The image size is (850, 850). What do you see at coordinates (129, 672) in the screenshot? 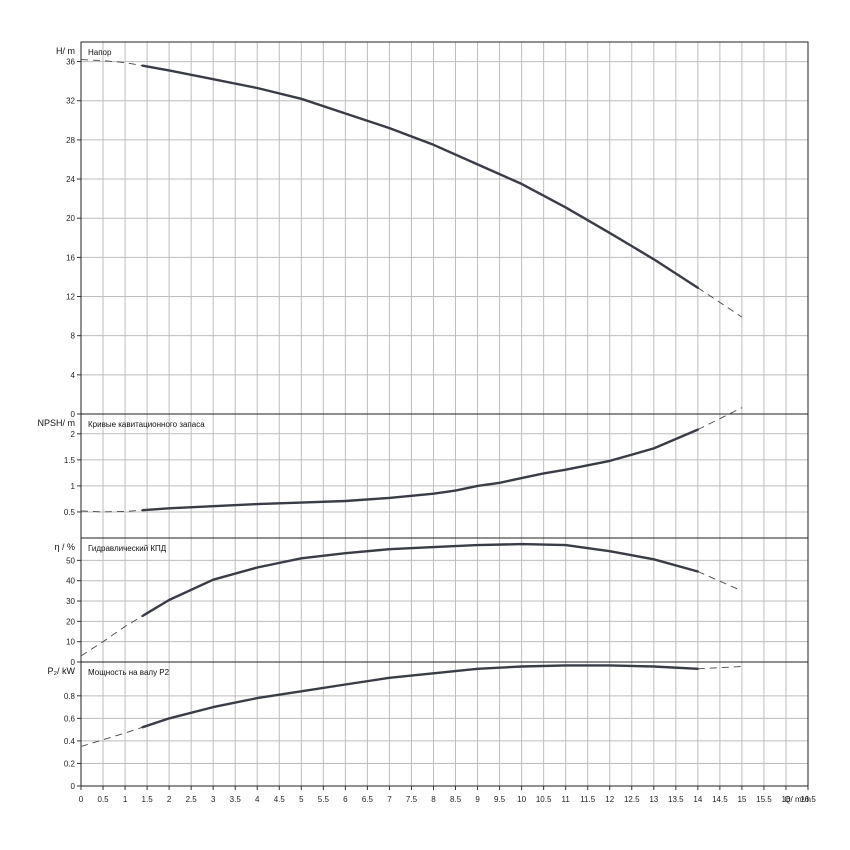
I see `panel-title: Мощность на валу P2` at bounding box center [129, 672].